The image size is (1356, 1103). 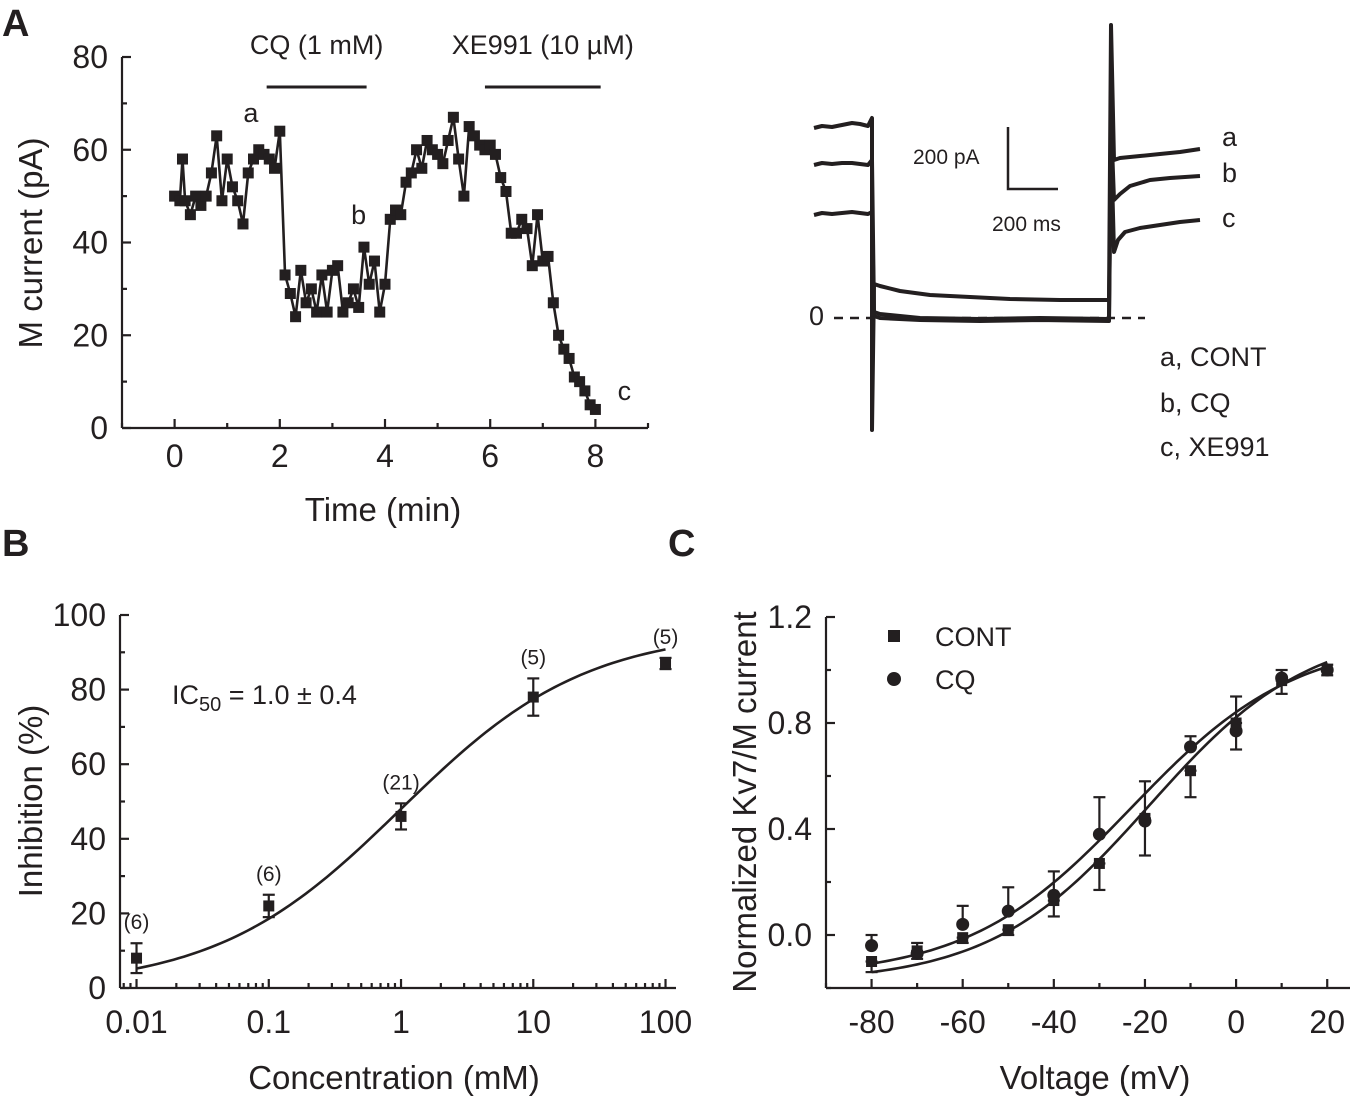 What do you see at coordinates (790, 829) in the screenshot?
I see `y-tick-label: 0.4` at bounding box center [790, 829].